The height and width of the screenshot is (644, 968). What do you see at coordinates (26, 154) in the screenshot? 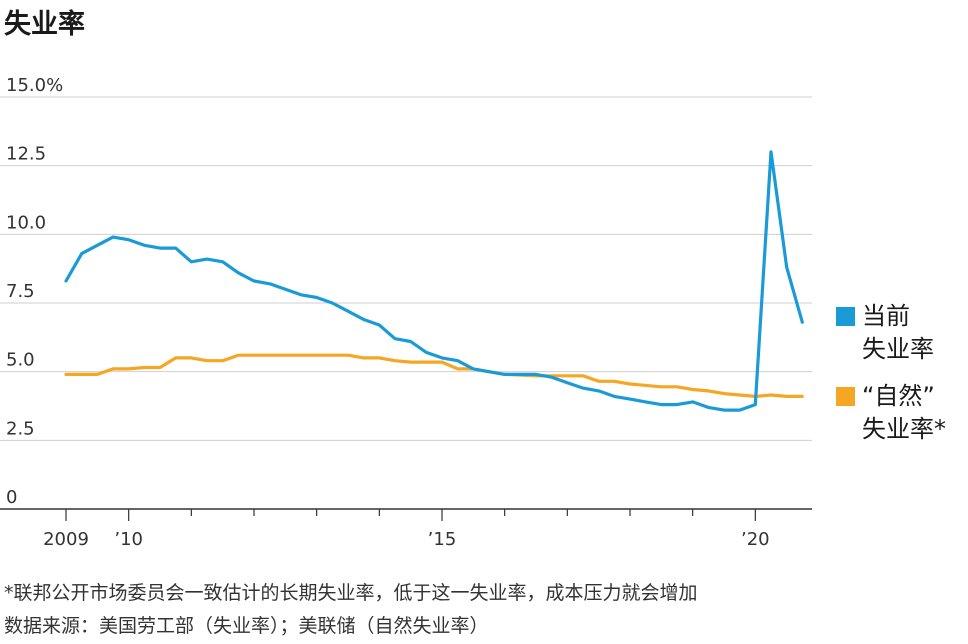
I see `y-tick-label: 12.5` at bounding box center [26, 154].